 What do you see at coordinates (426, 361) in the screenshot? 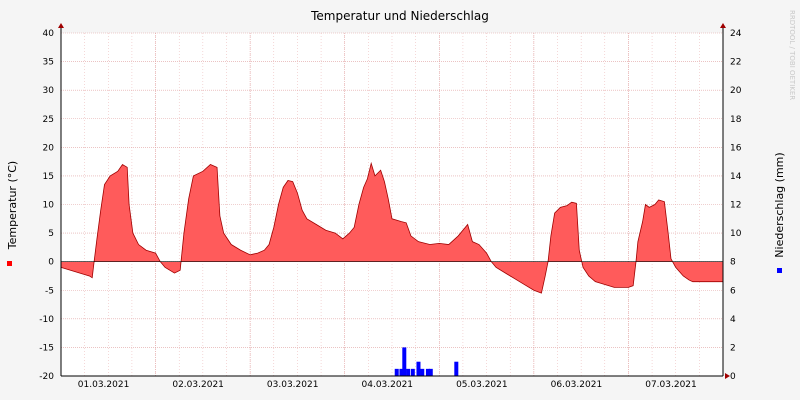
I see `precipitation-bar-layer` at bounding box center [426, 361].